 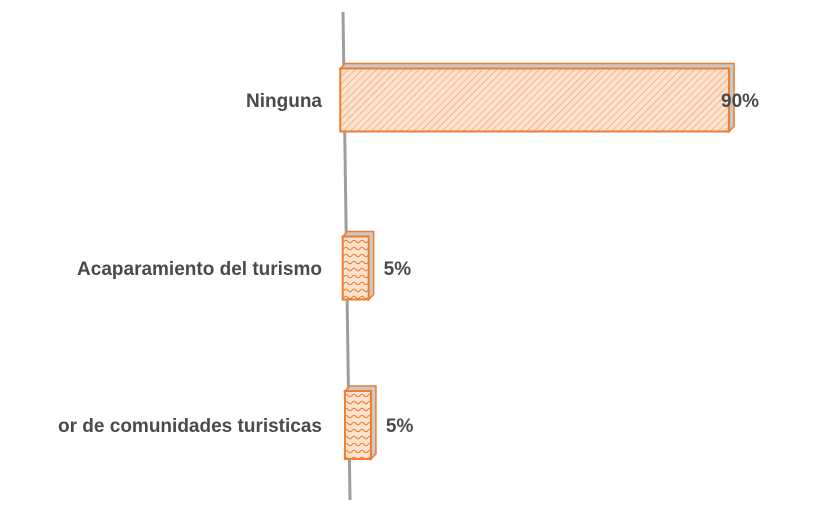 What do you see at coordinates (284, 101) in the screenshot?
I see `category-label-0: Ninguna` at bounding box center [284, 101].